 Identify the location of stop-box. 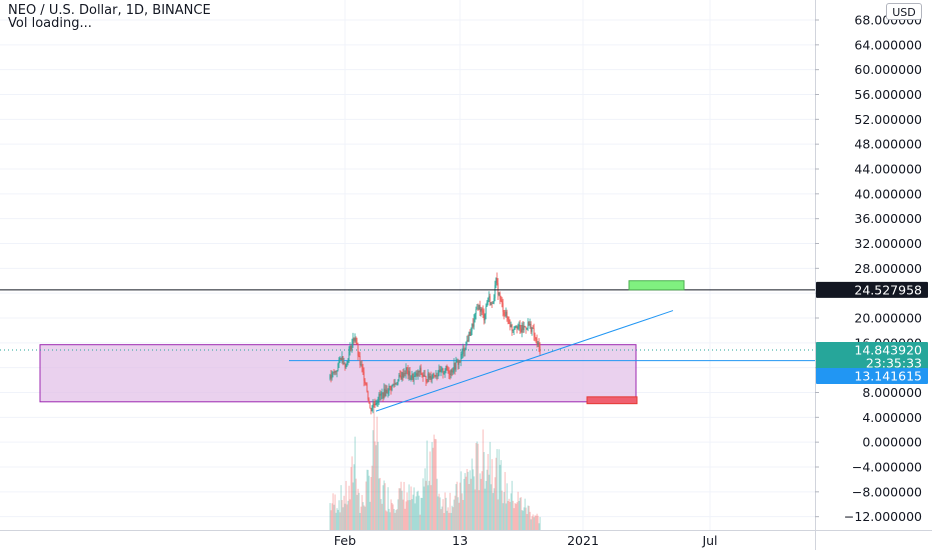
(612, 400).